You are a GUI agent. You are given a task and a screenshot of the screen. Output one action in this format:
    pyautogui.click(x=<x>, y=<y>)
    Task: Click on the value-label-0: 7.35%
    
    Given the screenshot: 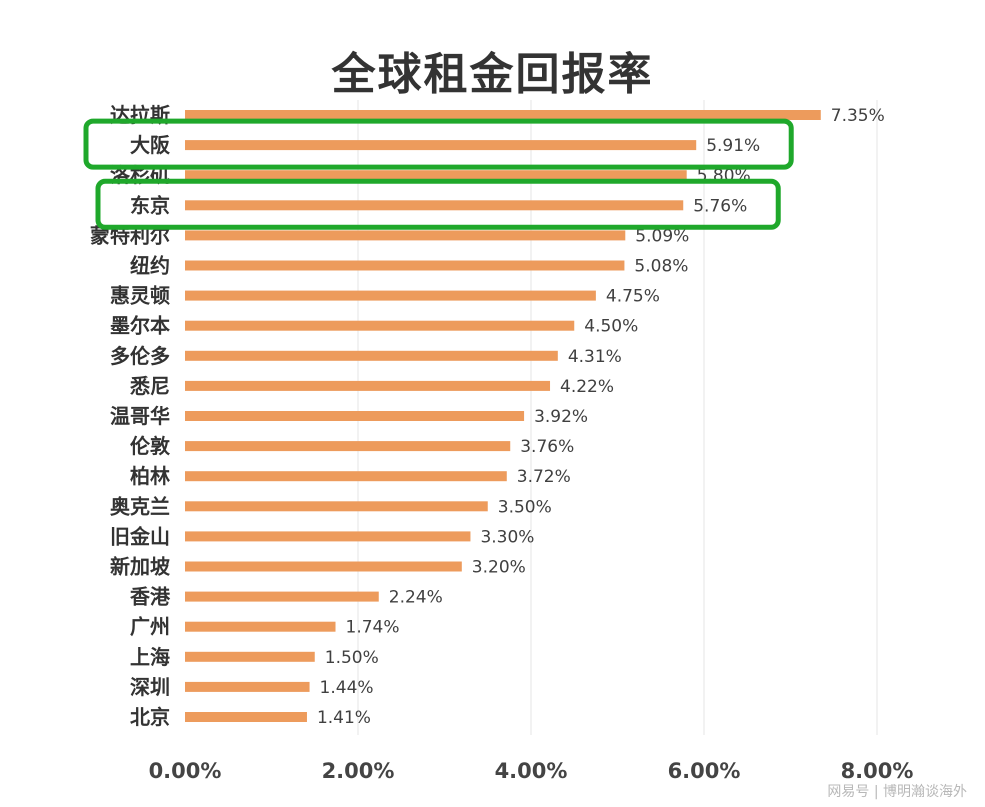 What is the action you would take?
    pyautogui.click(x=858, y=116)
    